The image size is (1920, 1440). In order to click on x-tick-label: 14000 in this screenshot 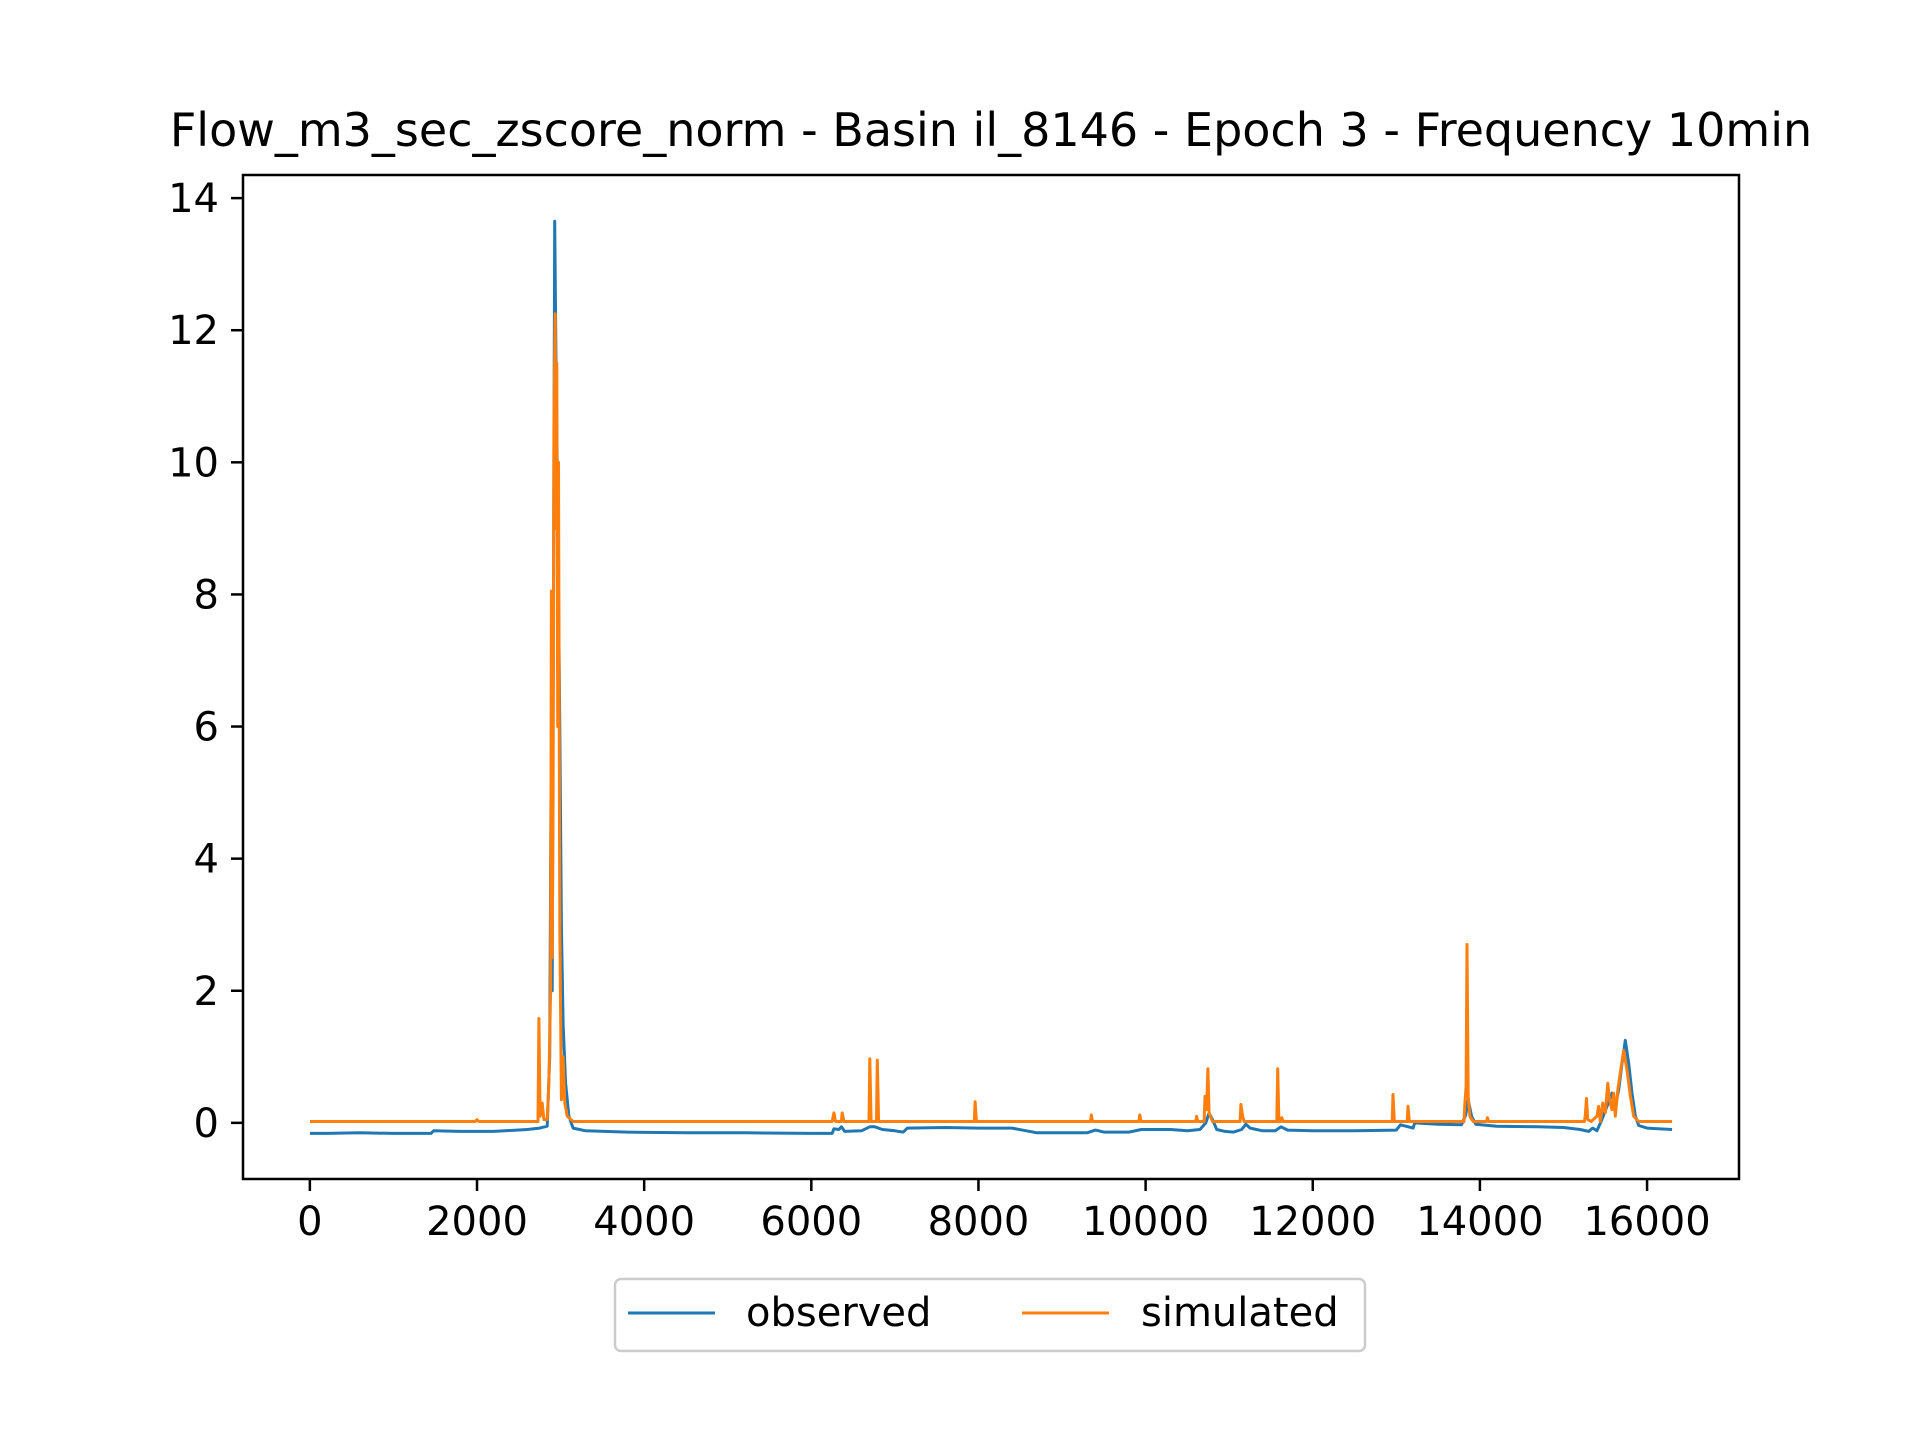, I will do `click(1479, 1222)`.